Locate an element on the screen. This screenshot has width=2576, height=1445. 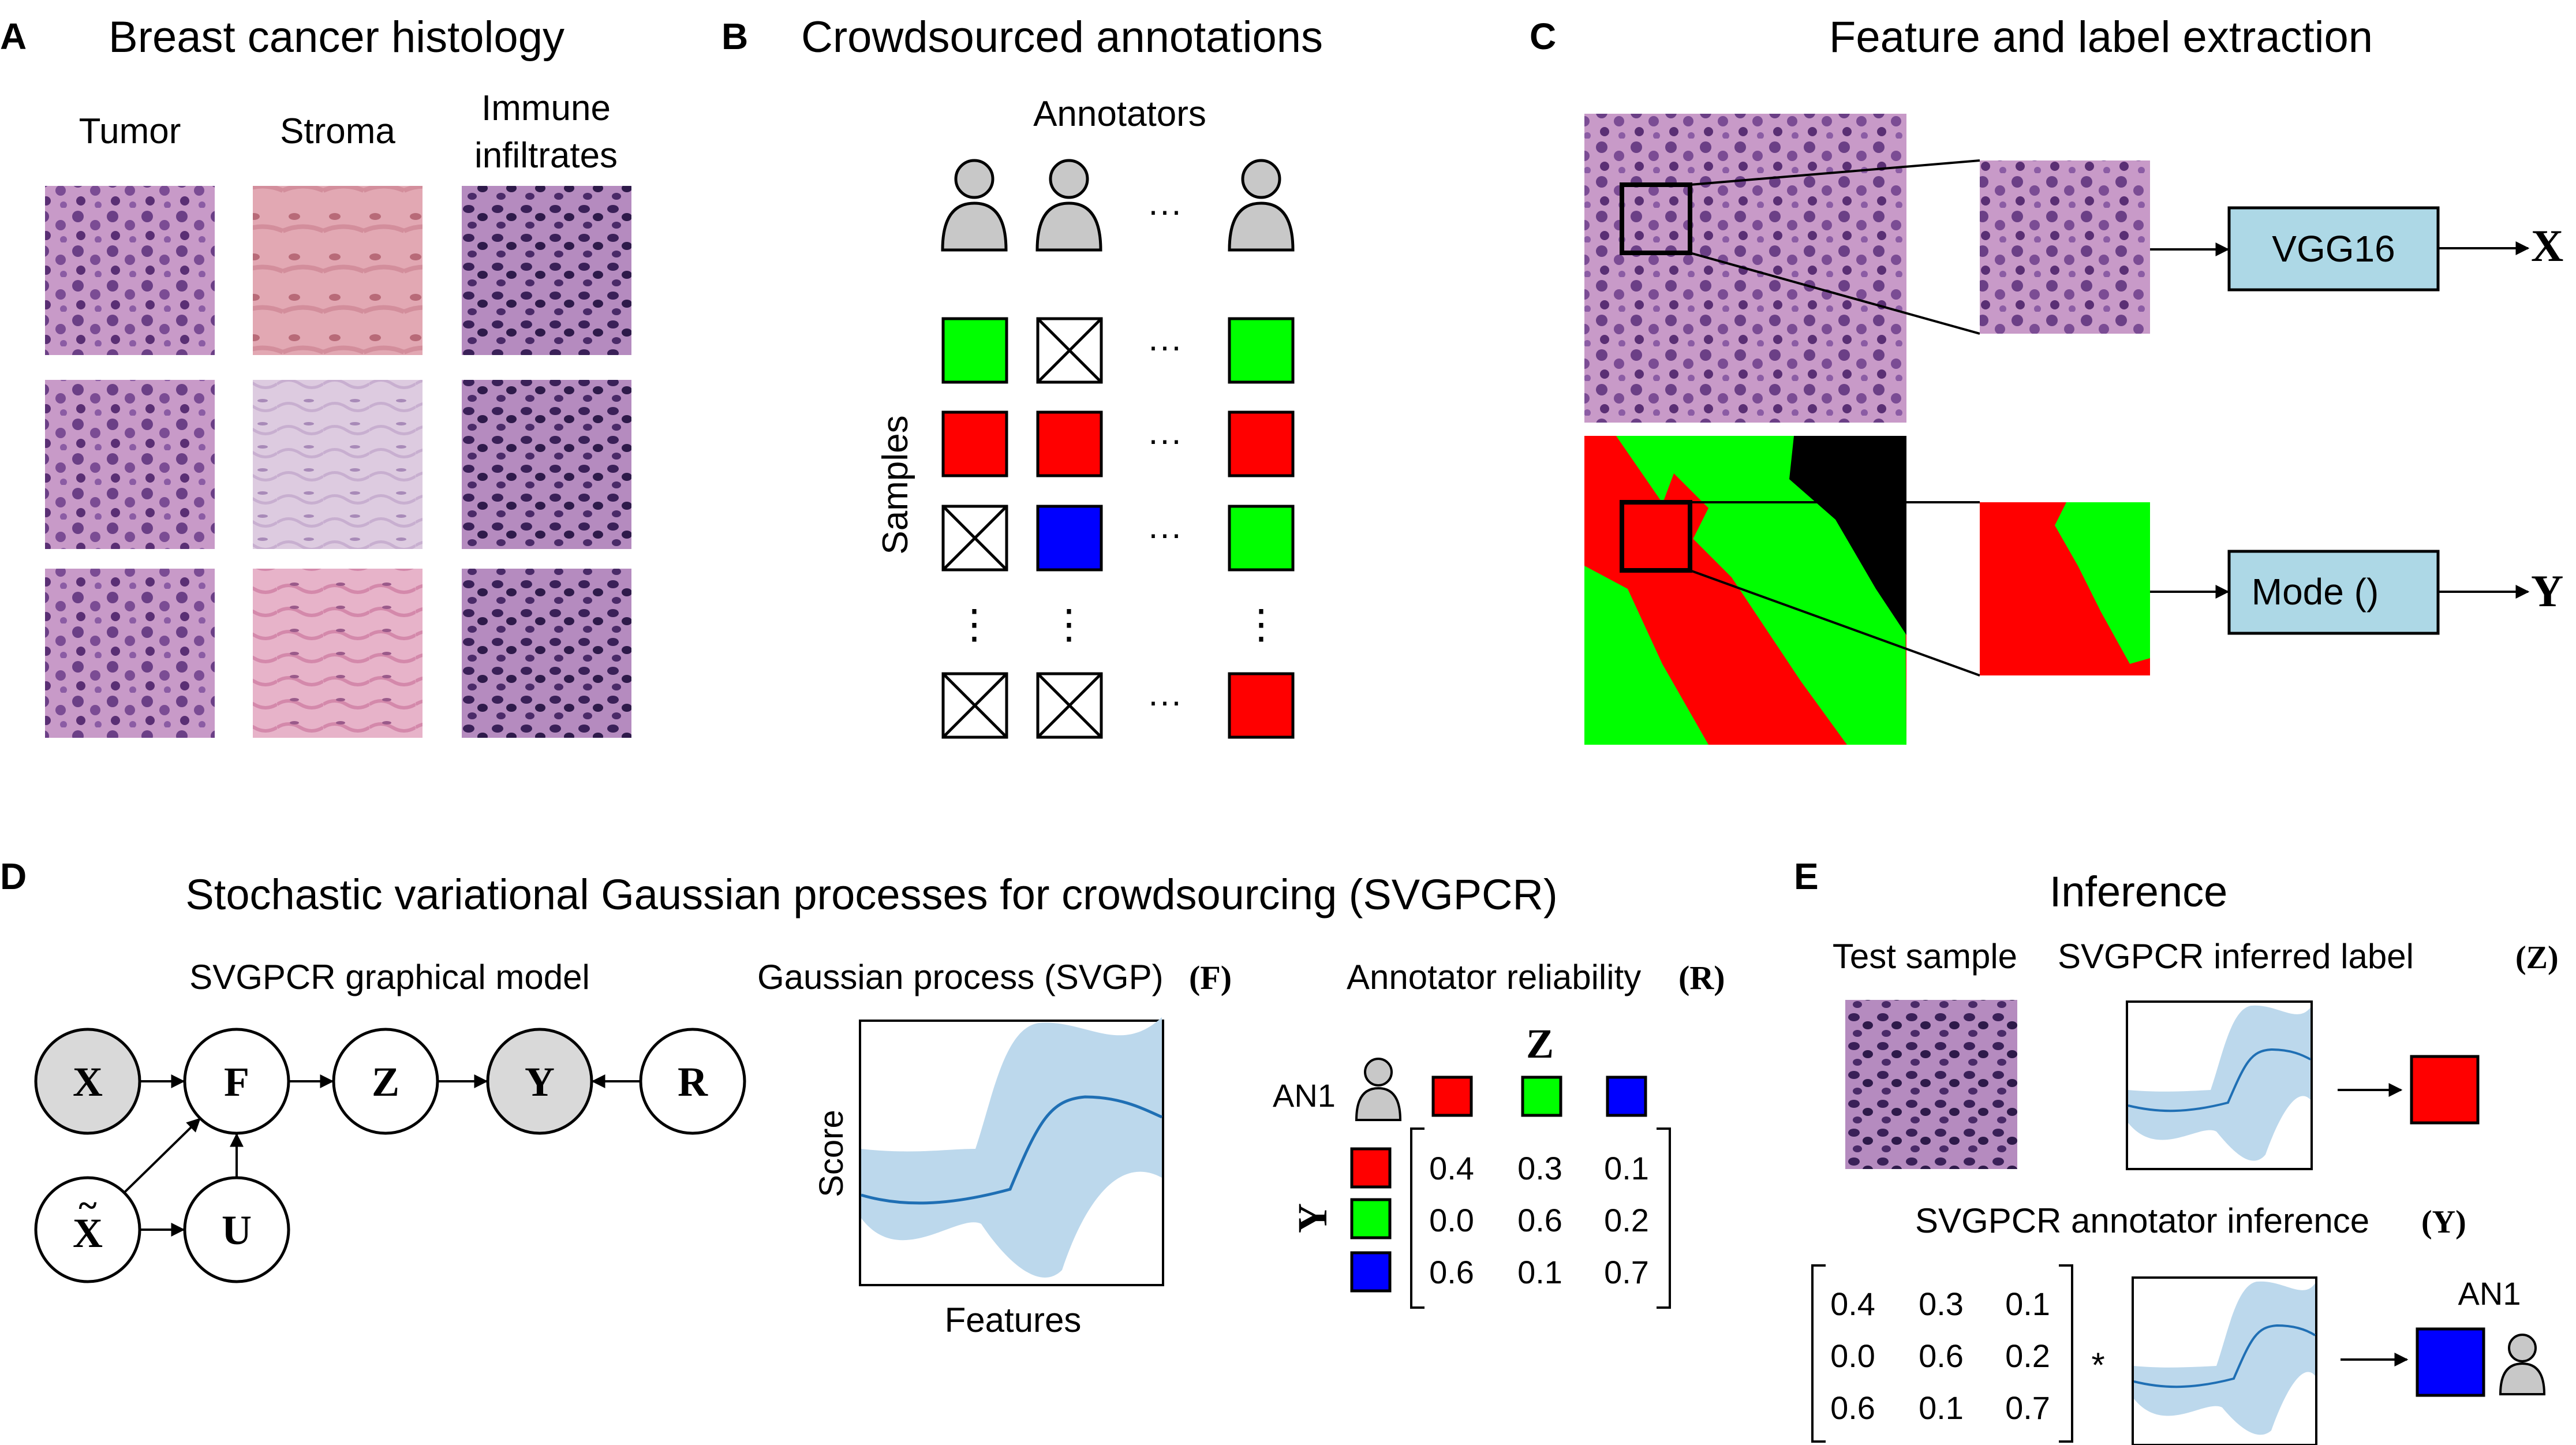
gp-plot is located at coordinates (1011, 1151).